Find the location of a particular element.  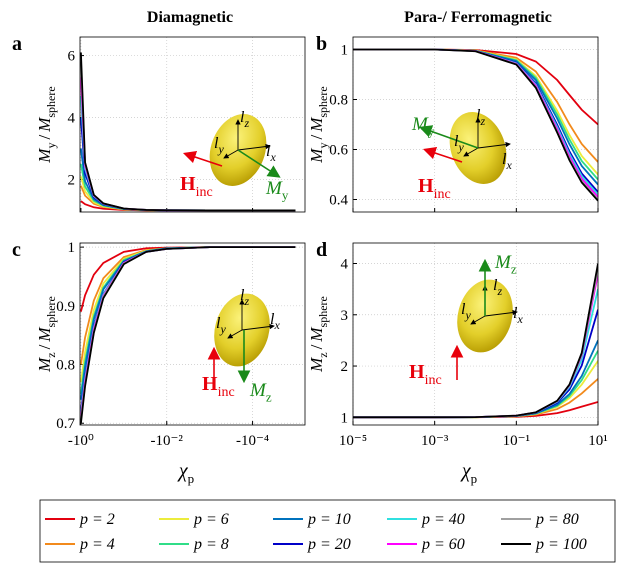

y-tick-label: 2 is located at coordinates (345, 367).